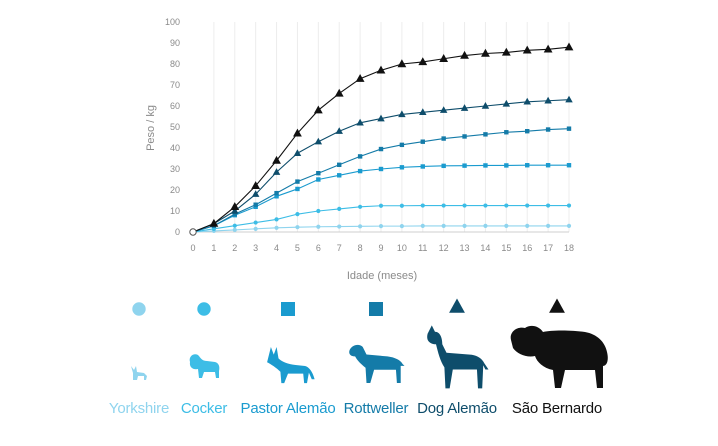 The image size is (718, 446). What do you see at coordinates (192, 248) in the screenshot?
I see `x-tick-label: 0` at bounding box center [192, 248].